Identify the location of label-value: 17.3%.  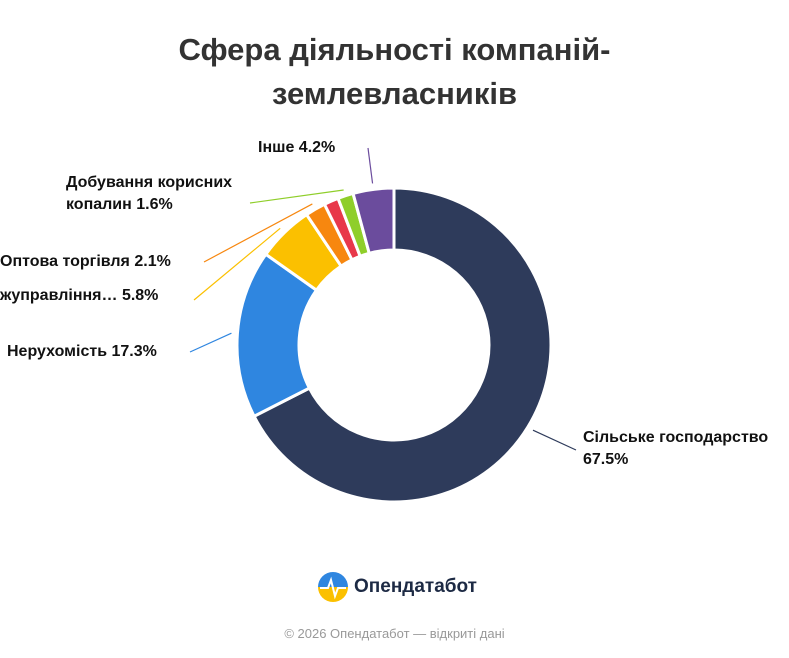
(134, 351).